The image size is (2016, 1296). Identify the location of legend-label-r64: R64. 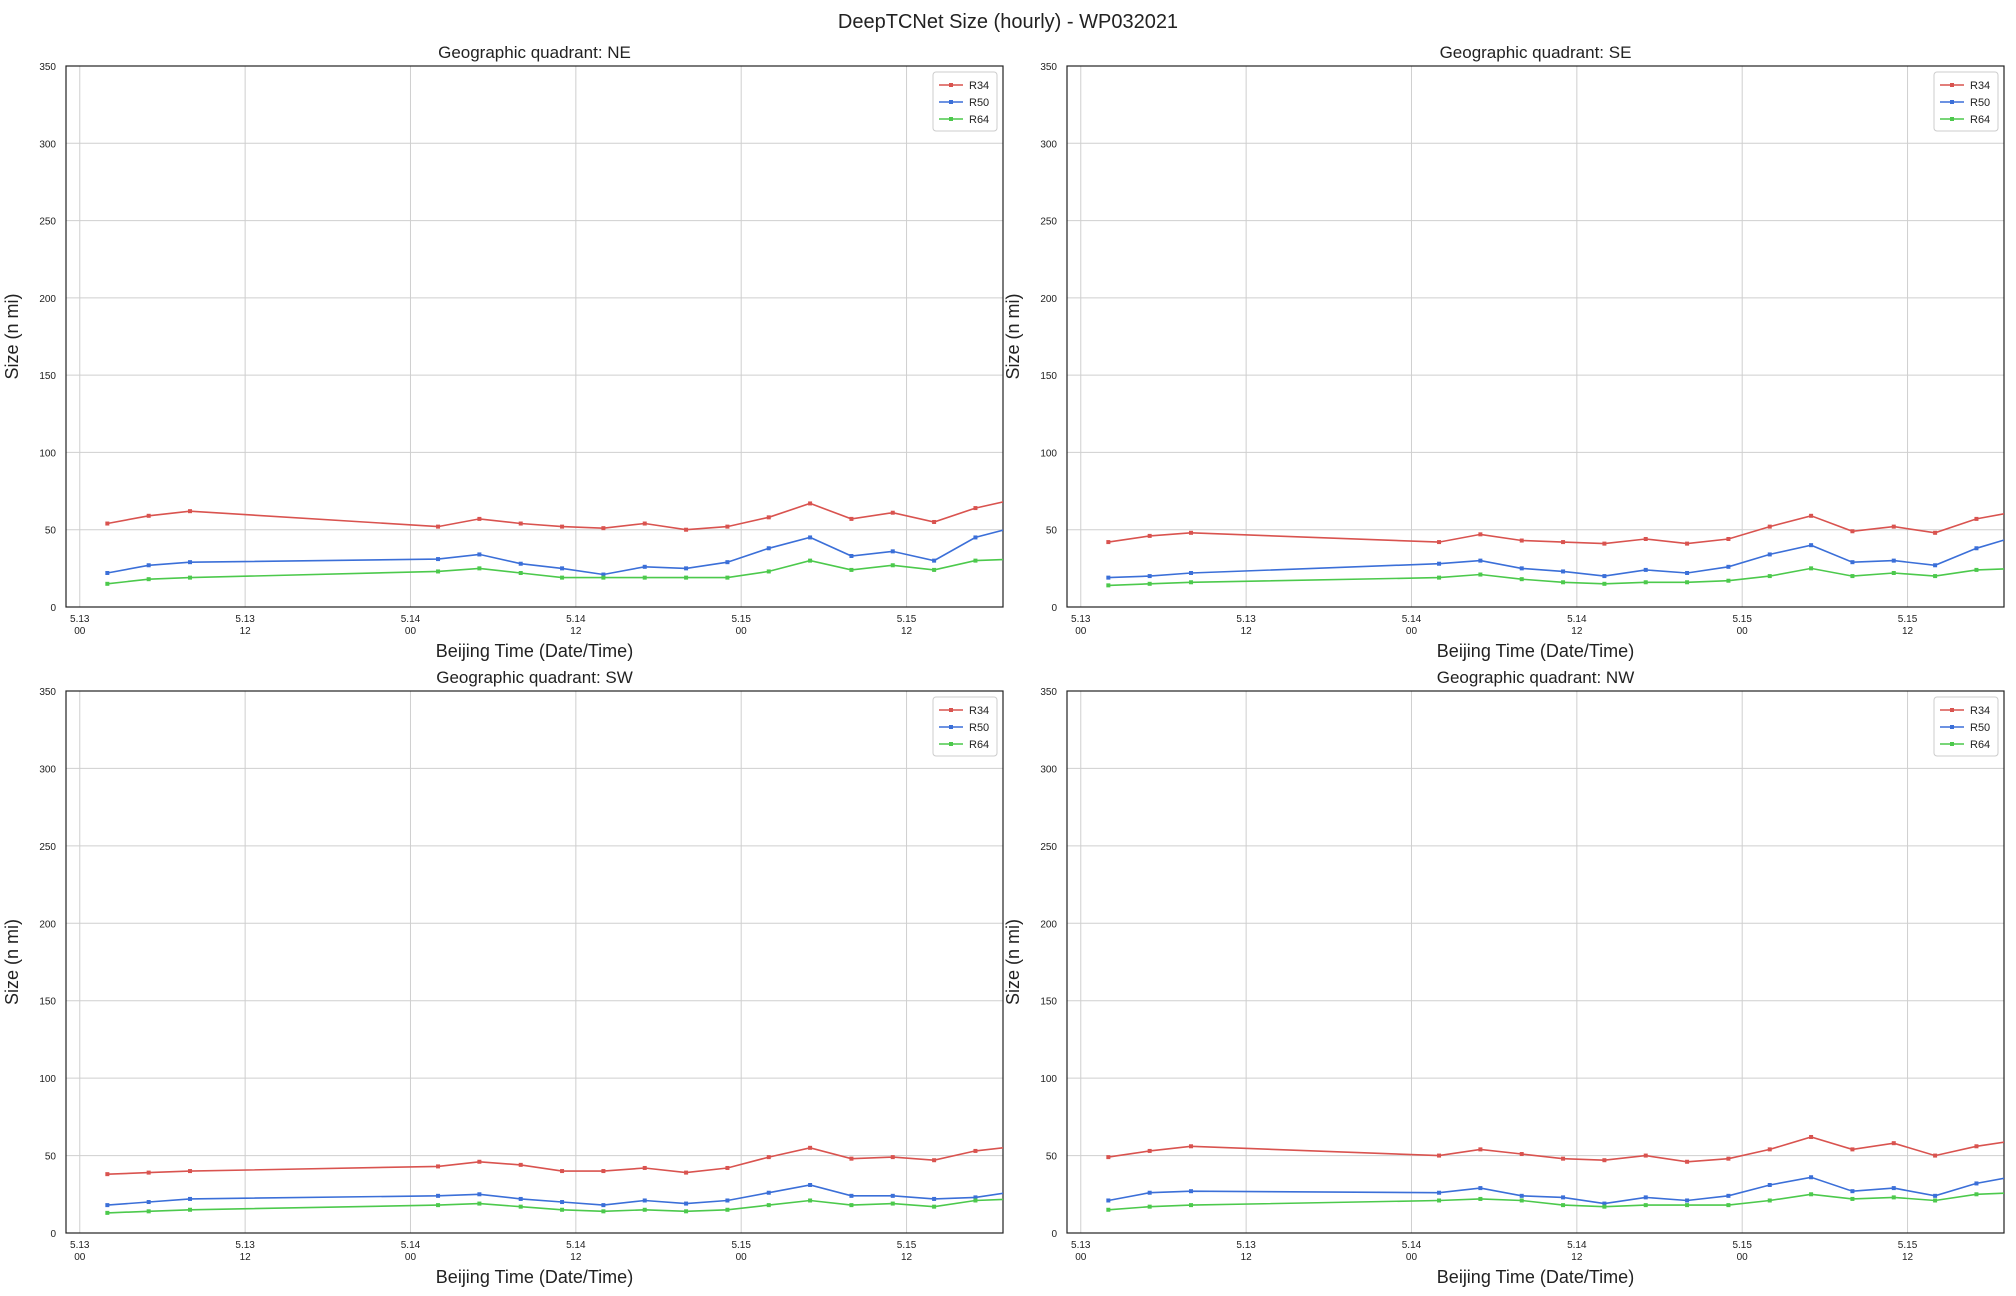
(979, 745).